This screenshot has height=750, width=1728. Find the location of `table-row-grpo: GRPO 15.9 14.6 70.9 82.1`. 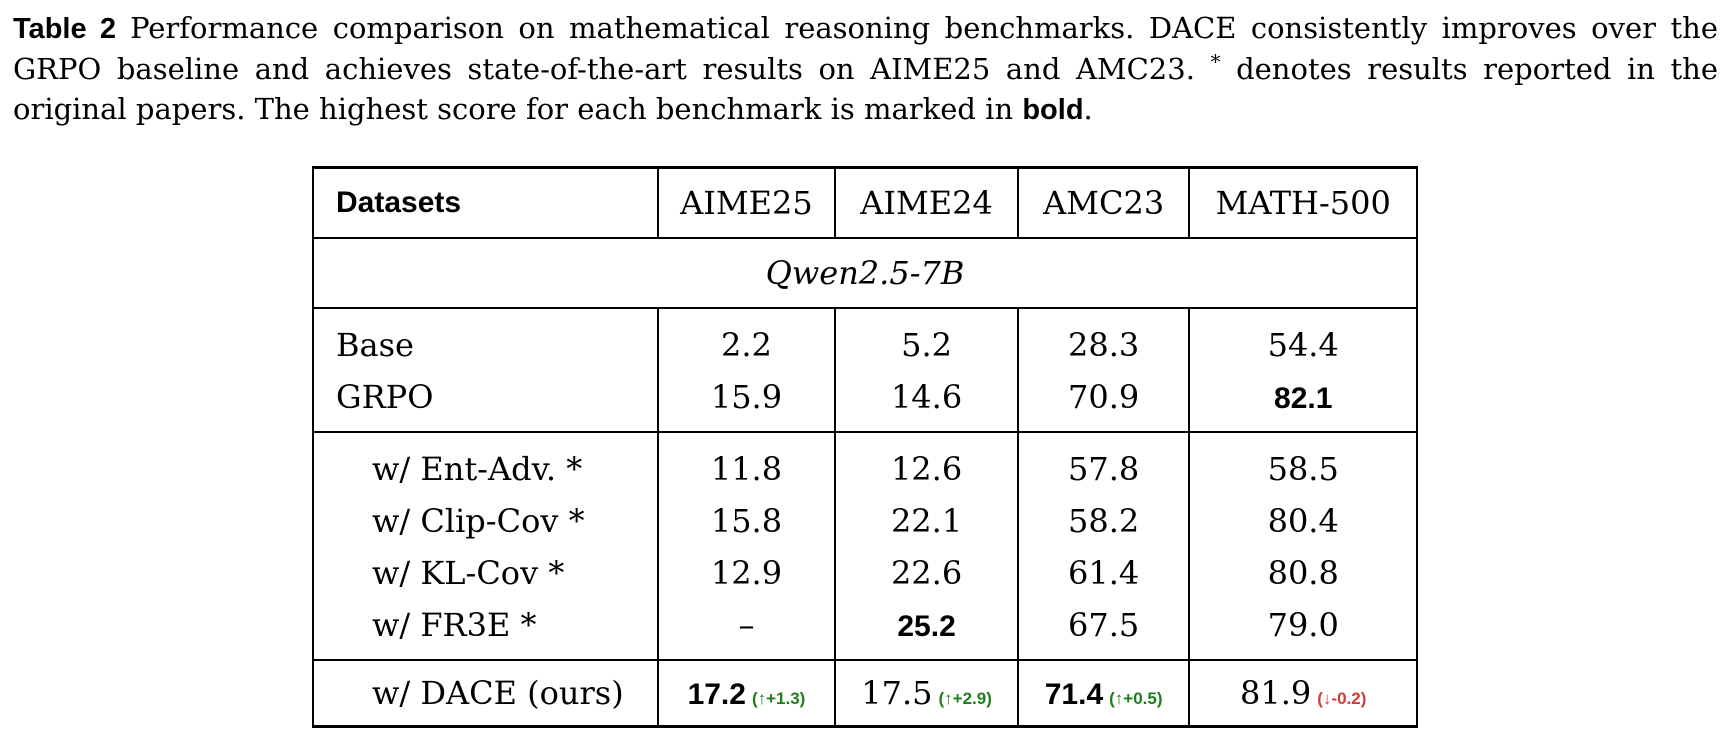

table-row-grpo: GRPO 15.9 14.6 70.9 82.1 is located at coordinates (865, 401).